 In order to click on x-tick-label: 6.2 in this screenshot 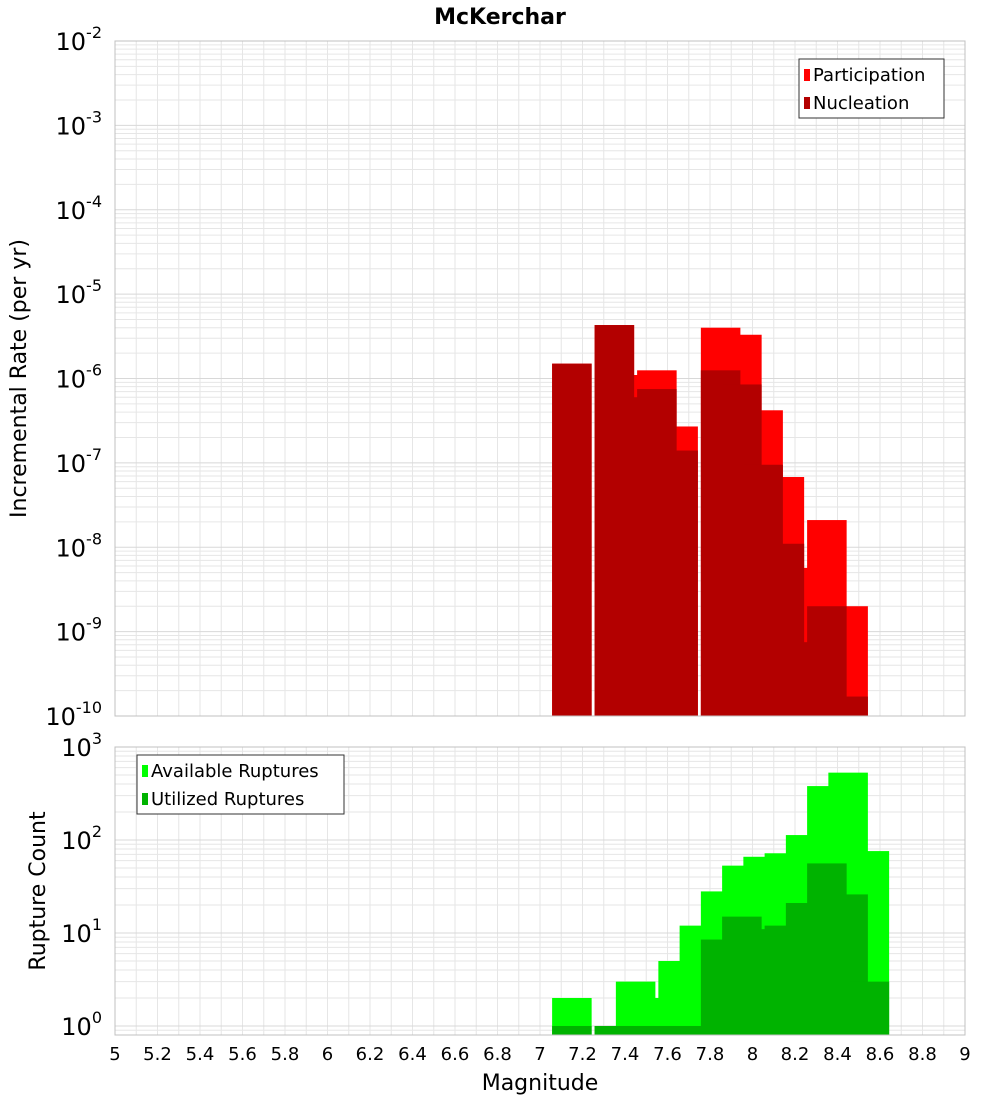, I will do `click(370, 1054)`.